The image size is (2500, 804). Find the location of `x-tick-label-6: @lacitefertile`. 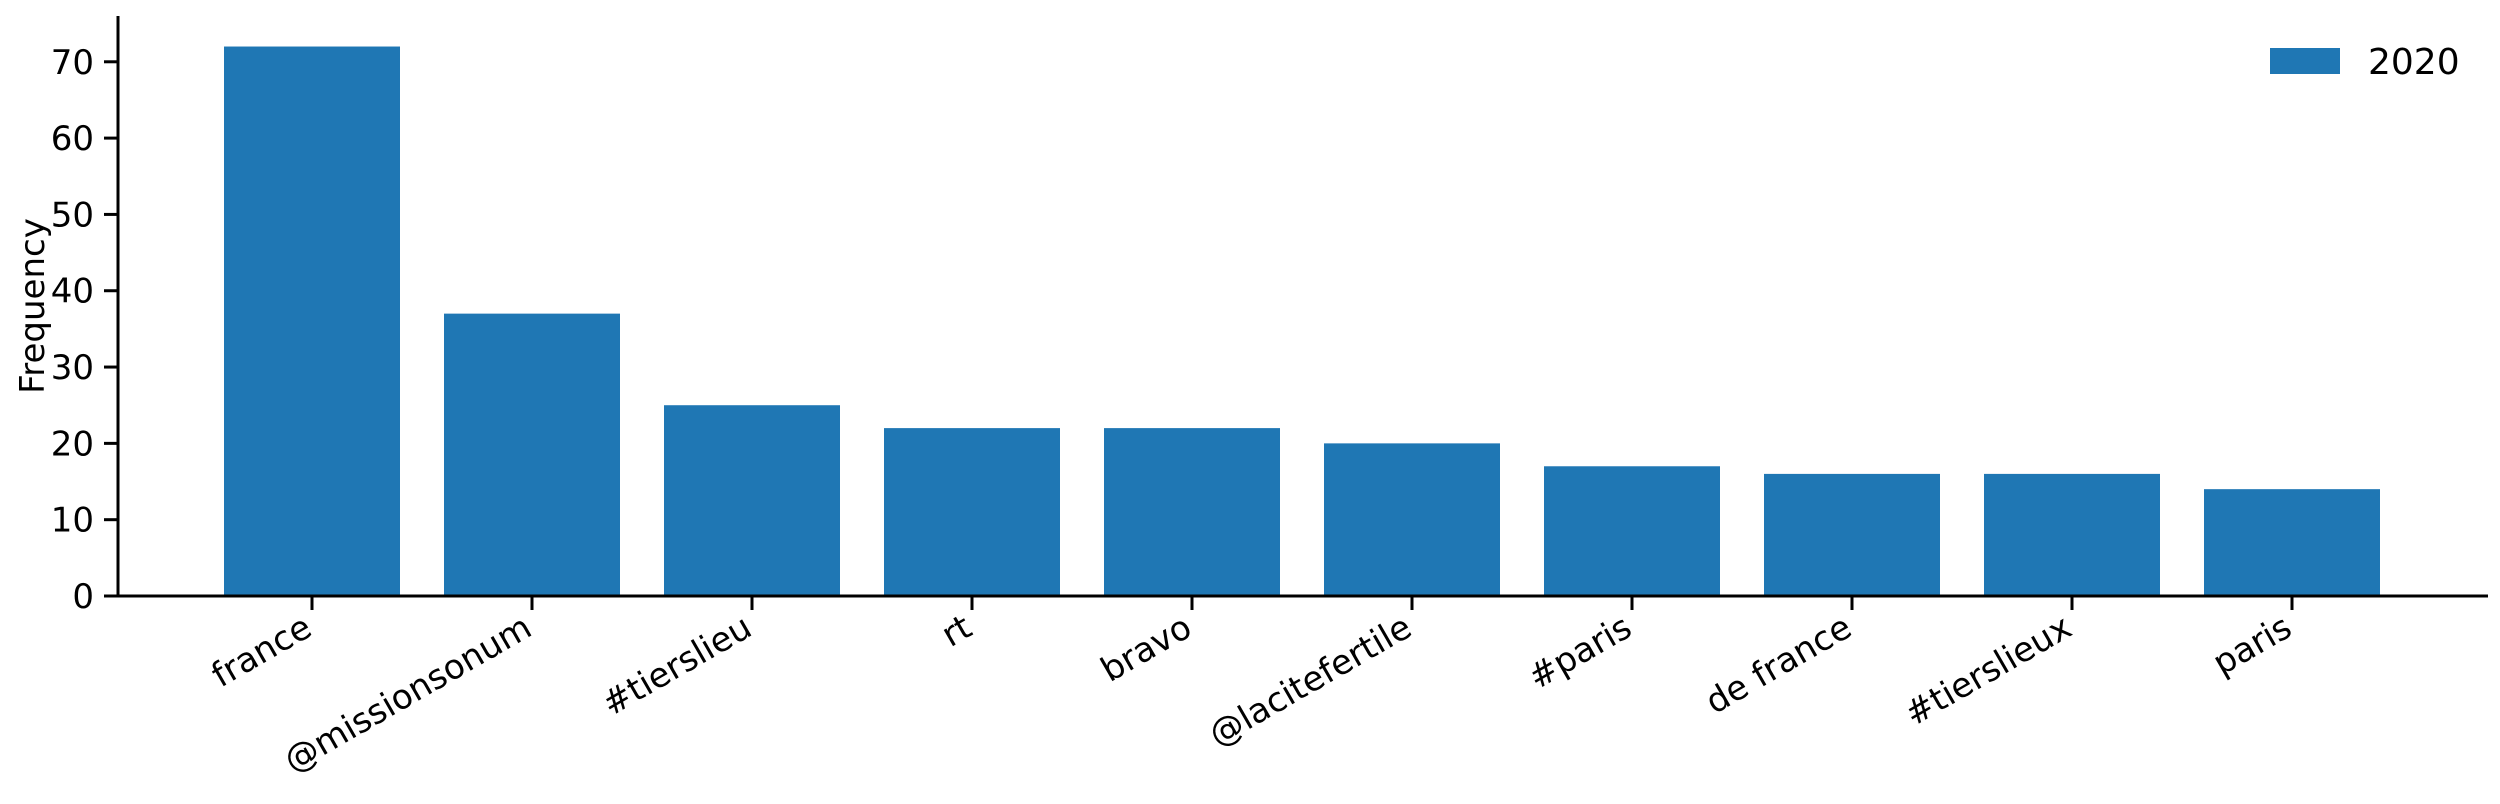

x-tick-label-6: @lacitefertile is located at coordinates (1310, 681).